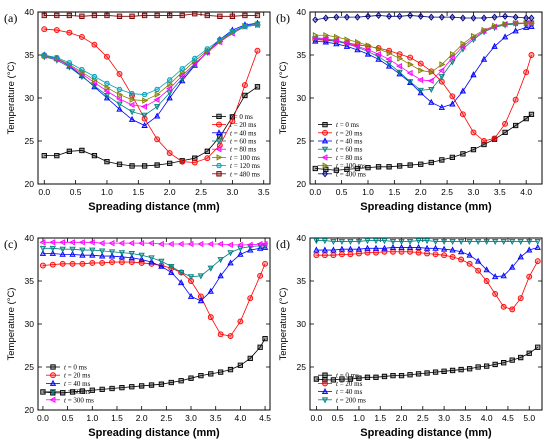 Image resolution: width=550 pixels, height=448 pixels. I want to click on panel-b-x-tick-label: 4.0, so click(526, 192).